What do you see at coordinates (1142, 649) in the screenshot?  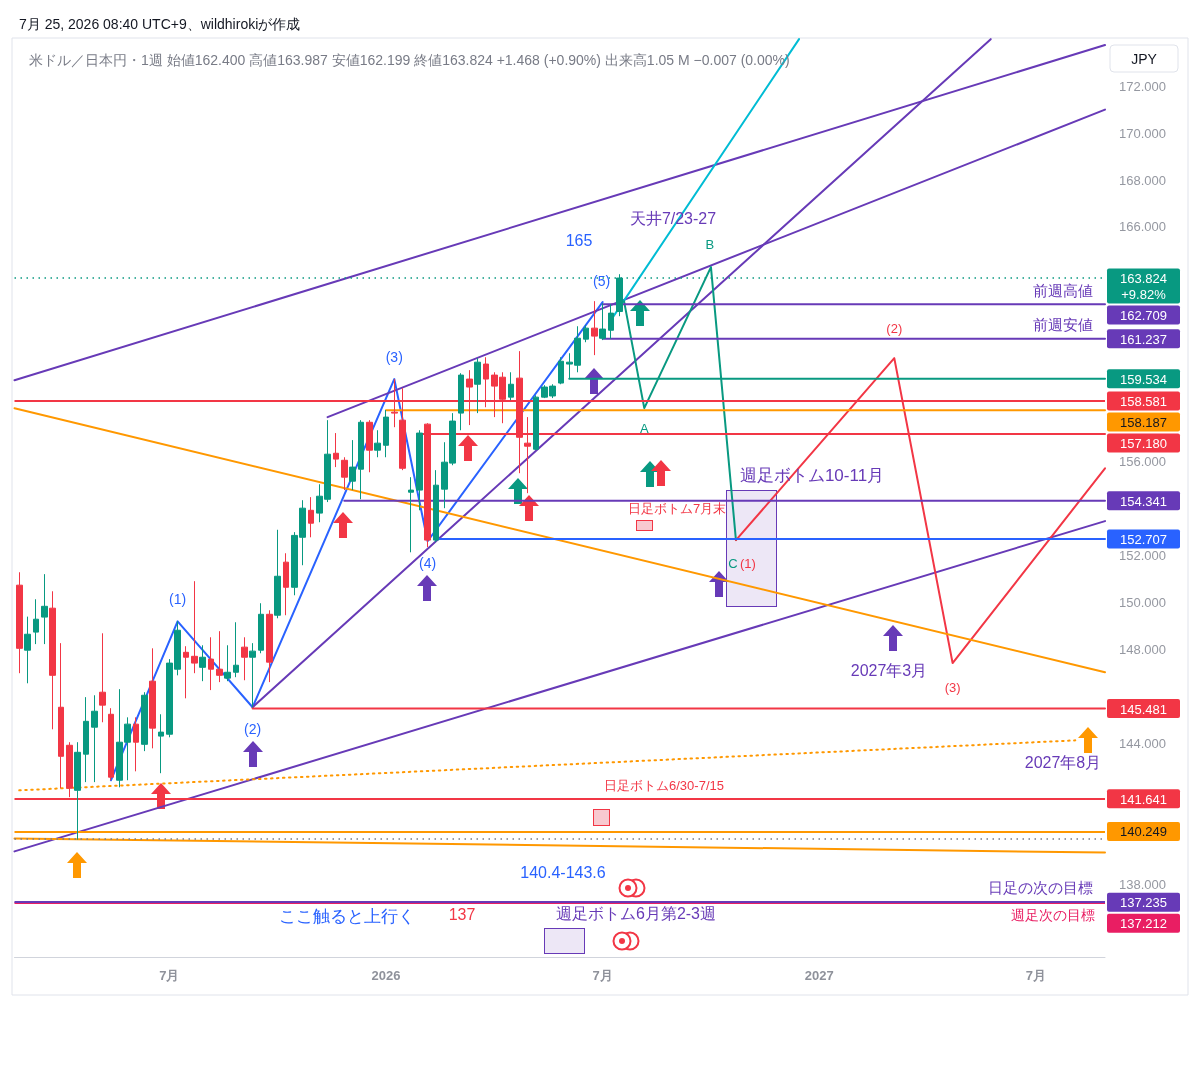 I see `y-tick-label: 148.000` at bounding box center [1142, 649].